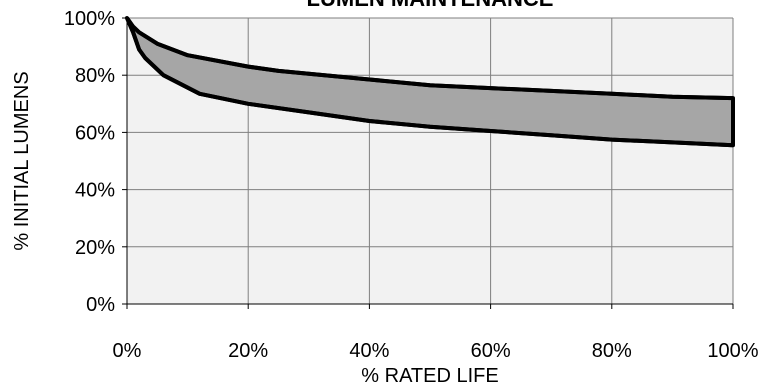 The height and width of the screenshot is (390, 781). Describe the element at coordinates (100, 305) in the screenshot. I see `y-tick-label: 0%` at that location.